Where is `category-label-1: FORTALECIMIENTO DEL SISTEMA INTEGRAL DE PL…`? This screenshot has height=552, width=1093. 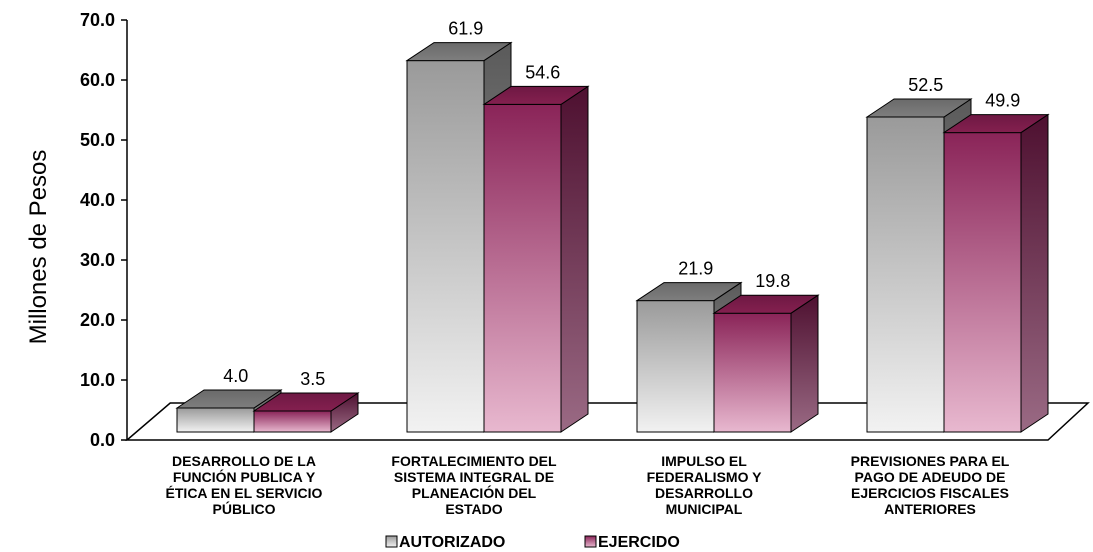 category-label-1: FORTALECIMIENTO DEL SISTEMA INTEGRAL DE PL… is located at coordinates (474, 485).